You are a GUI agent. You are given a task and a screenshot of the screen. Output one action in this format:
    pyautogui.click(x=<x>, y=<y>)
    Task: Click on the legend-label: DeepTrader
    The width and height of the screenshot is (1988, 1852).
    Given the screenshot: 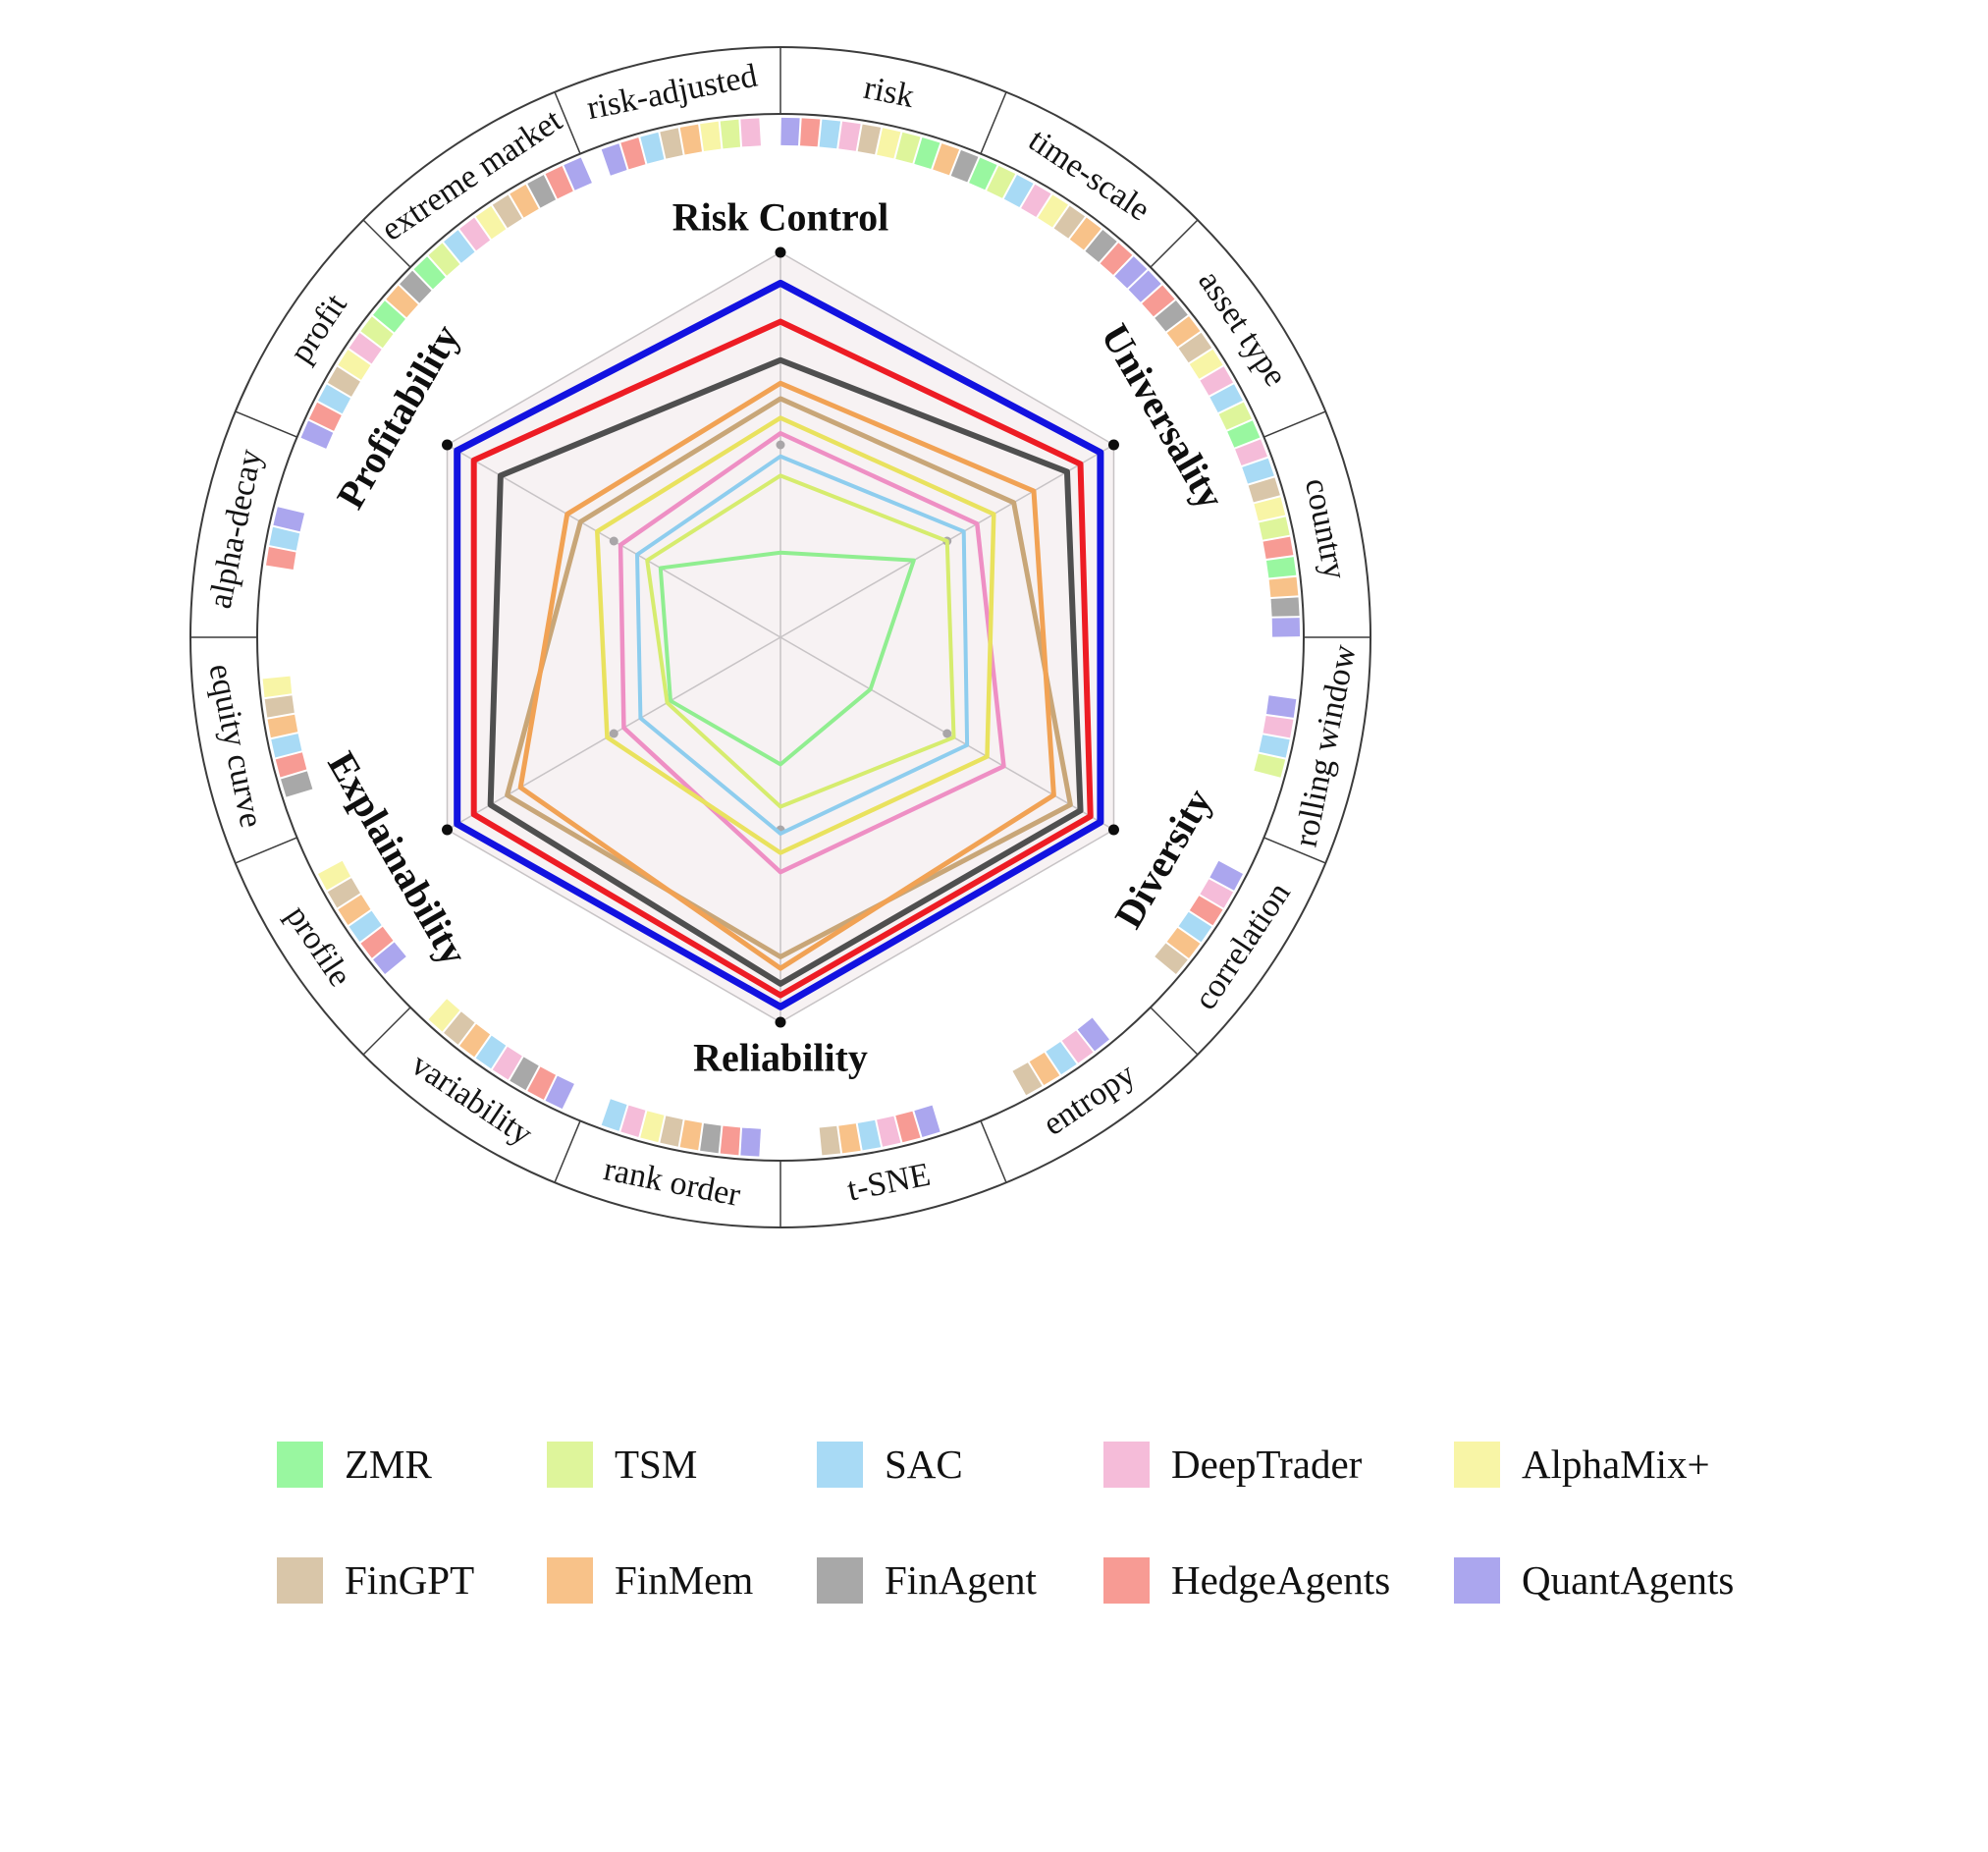 What is the action you would take?
    pyautogui.click(x=1267, y=1464)
    